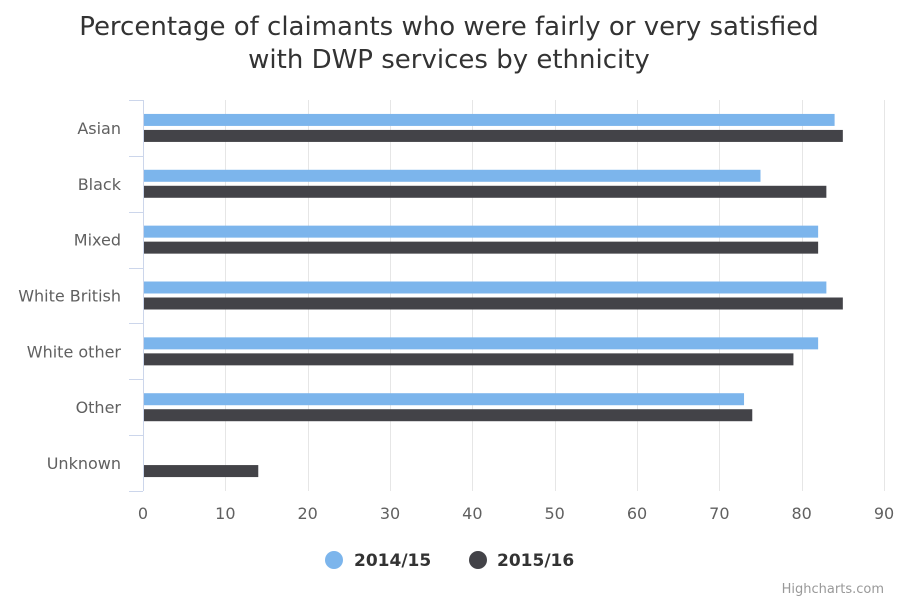 This screenshot has height=600, width=900. What do you see at coordinates (143, 513) in the screenshot?
I see `x-tick-label: 0` at bounding box center [143, 513].